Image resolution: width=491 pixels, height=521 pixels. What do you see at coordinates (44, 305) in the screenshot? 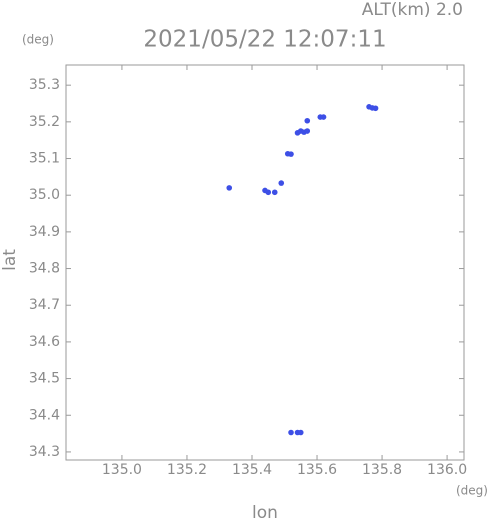
I see `y-tick-label: 34.7` at bounding box center [44, 305].